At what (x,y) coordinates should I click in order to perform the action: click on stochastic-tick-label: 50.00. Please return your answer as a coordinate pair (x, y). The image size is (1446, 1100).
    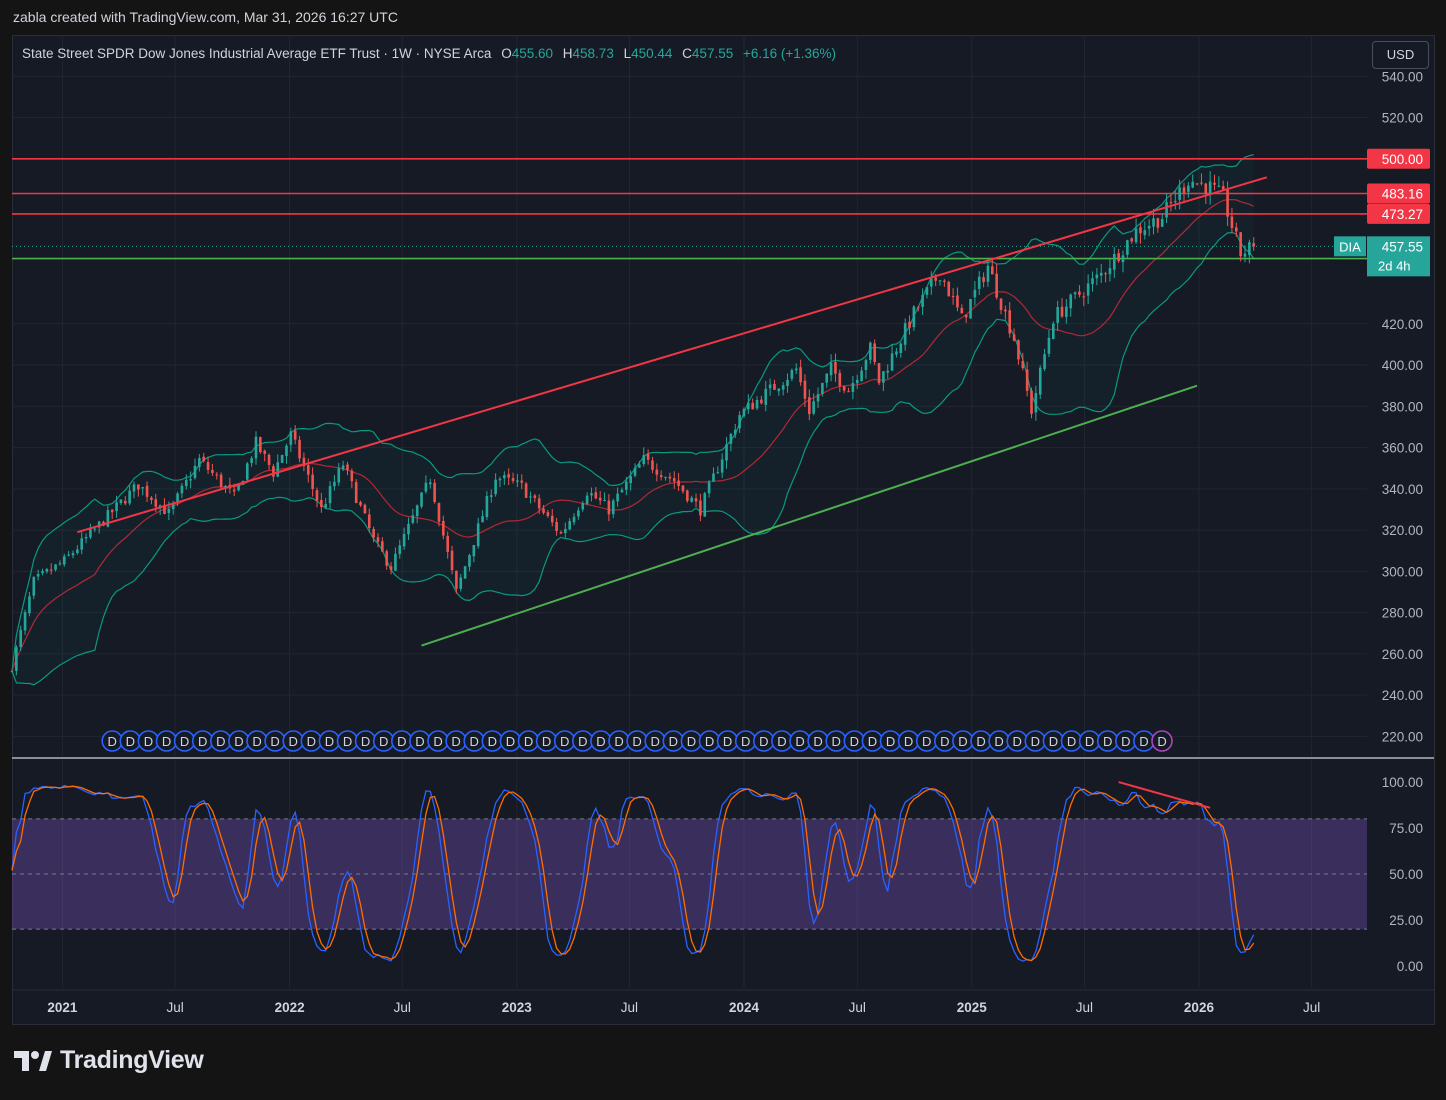
    Looking at the image, I should click on (1406, 874).